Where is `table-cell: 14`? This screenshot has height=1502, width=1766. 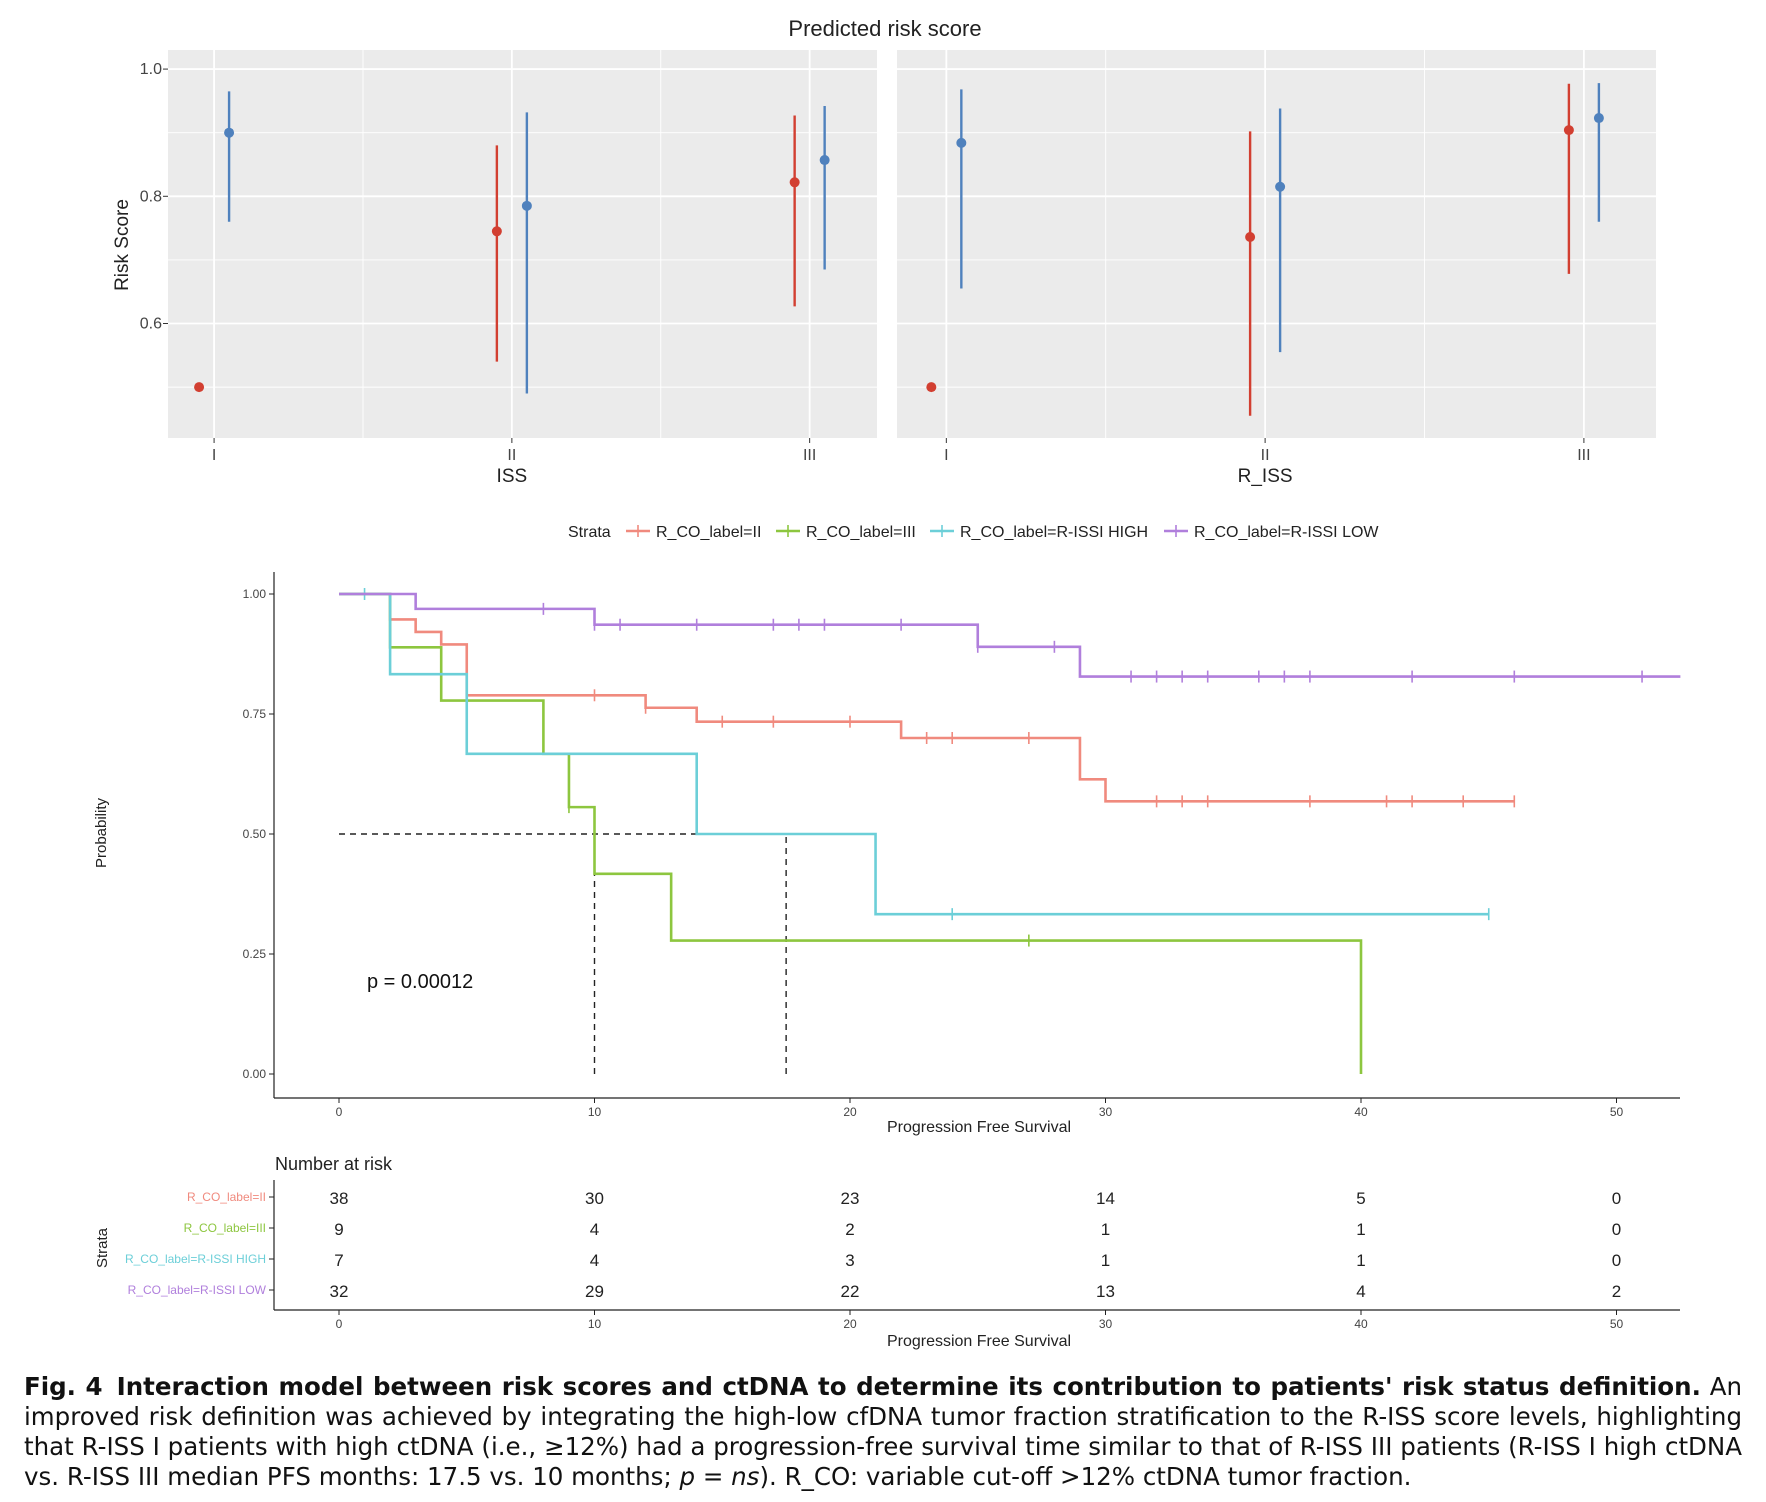 table-cell: 14 is located at coordinates (1105, 1198).